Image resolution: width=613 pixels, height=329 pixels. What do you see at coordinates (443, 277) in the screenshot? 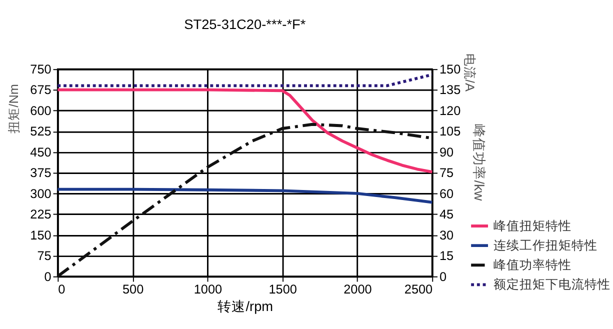
I see `y2-tick-label: 0` at bounding box center [443, 277].